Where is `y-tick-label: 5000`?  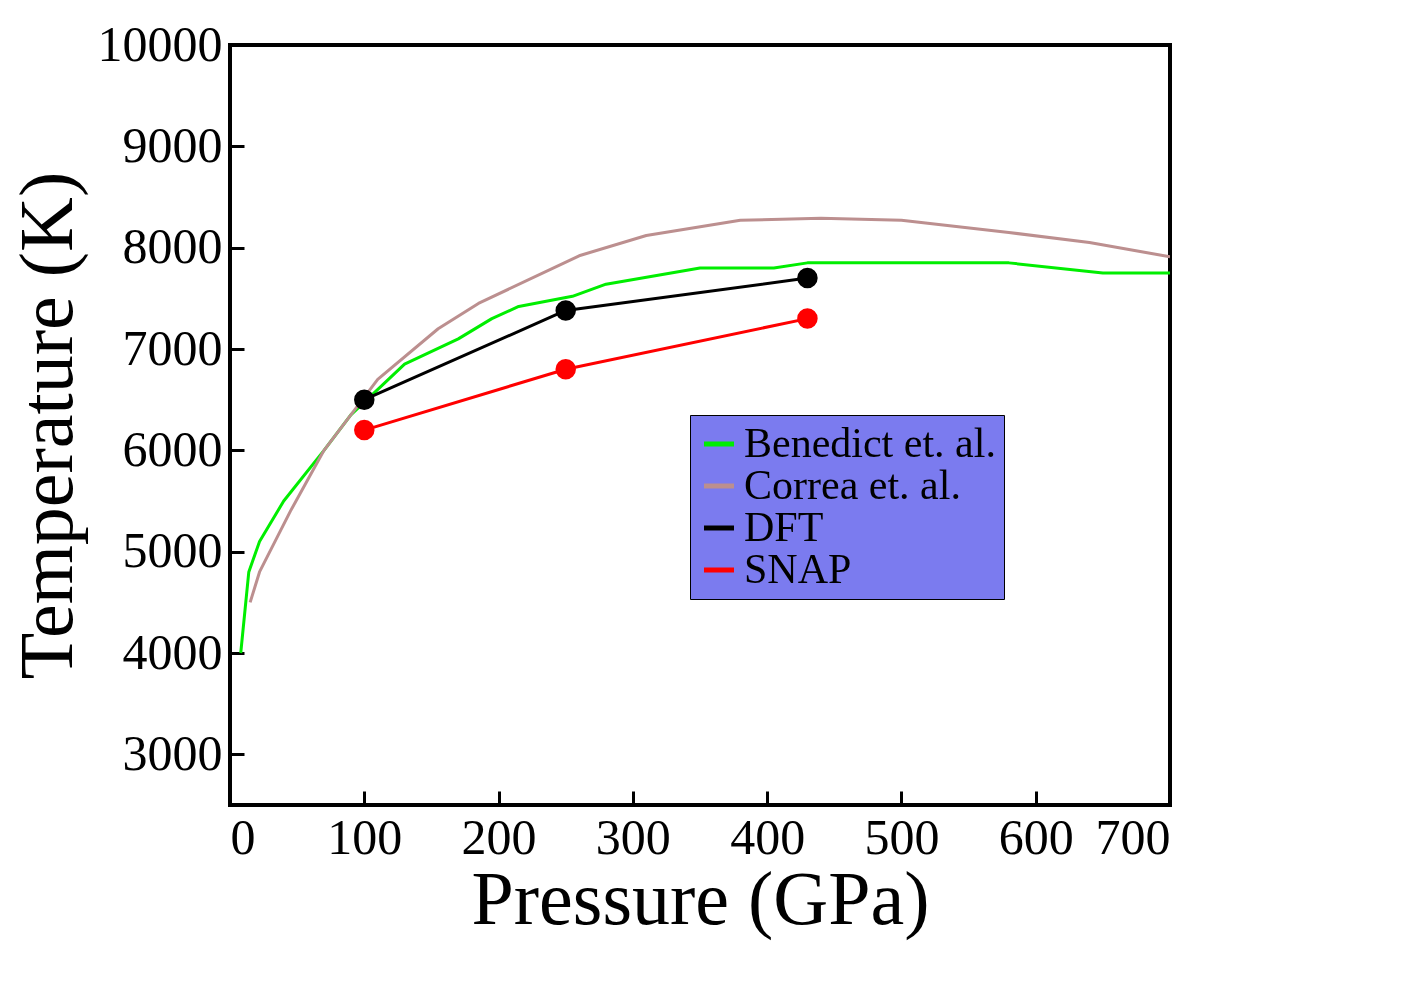 y-tick-label: 5000 is located at coordinates (172, 550).